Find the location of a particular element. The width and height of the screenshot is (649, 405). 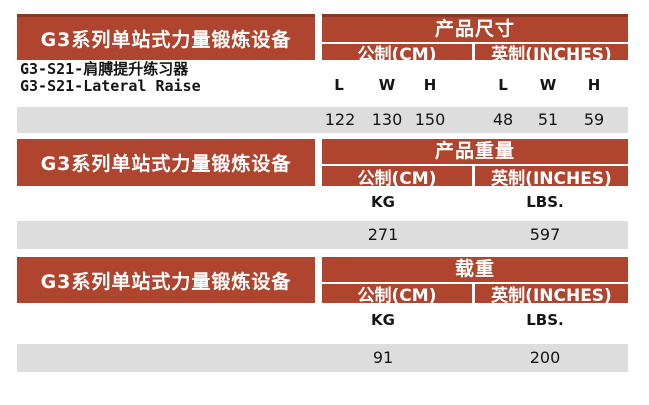

weight-kg-header: KG is located at coordinates (383, 202).